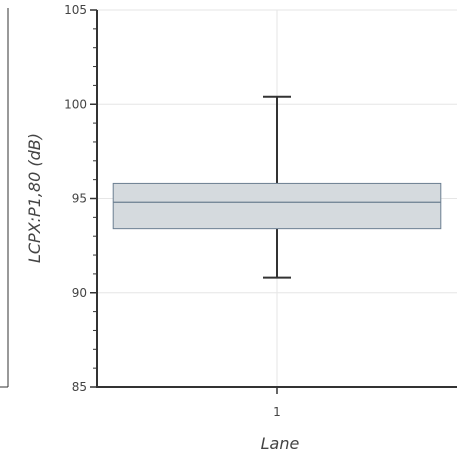 The image size is (457, 454). What do you see at coordinates (79, 293) in the screenshot?
I see `y-tick-label: 90` at bounding box center [79, 293].